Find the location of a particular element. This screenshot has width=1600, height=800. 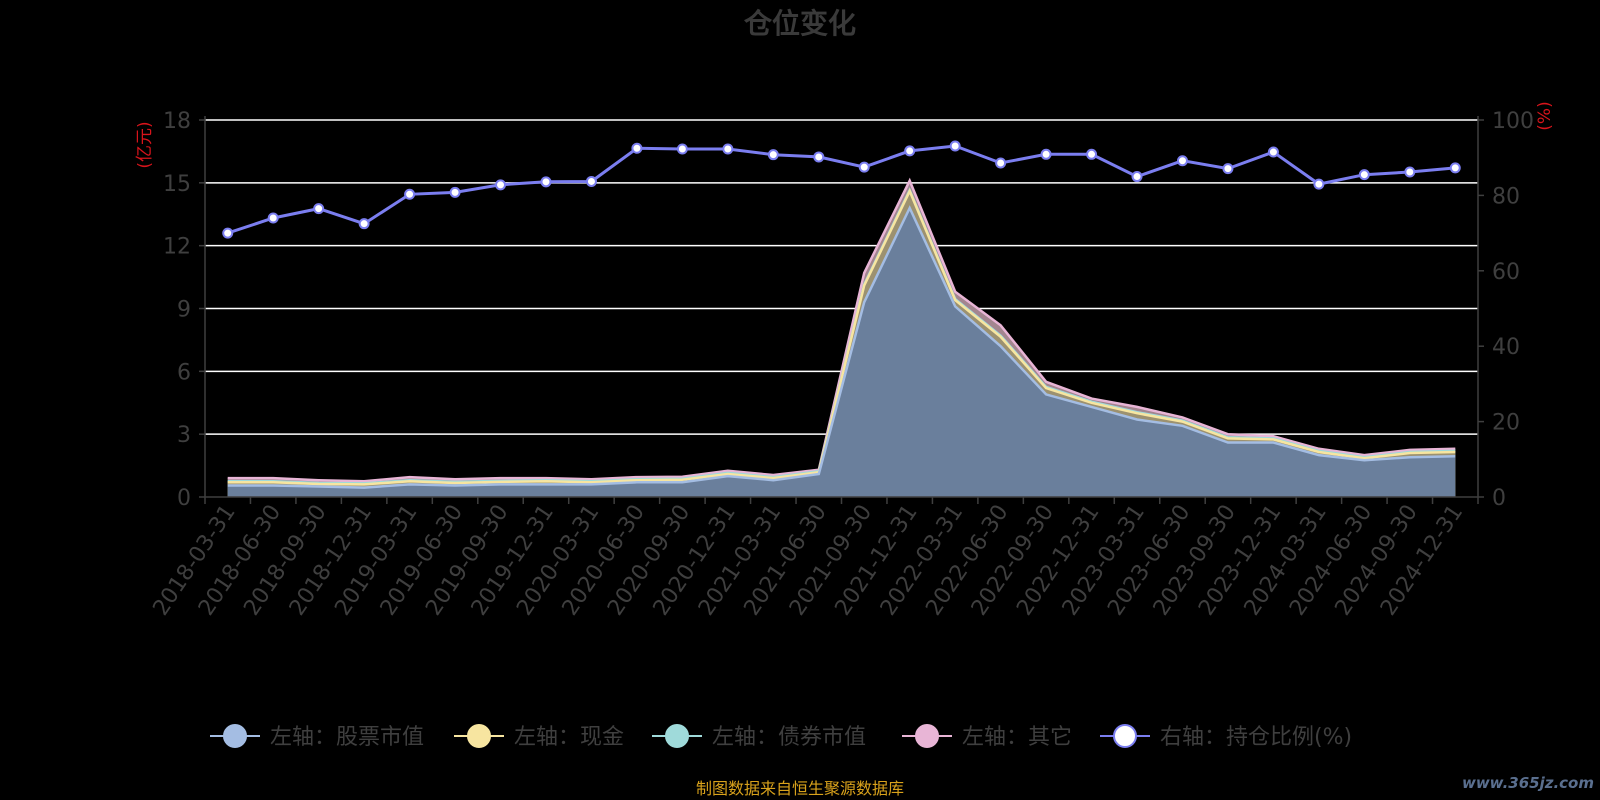

right-tick-label: 20 is located at coordinates (1506, 423).